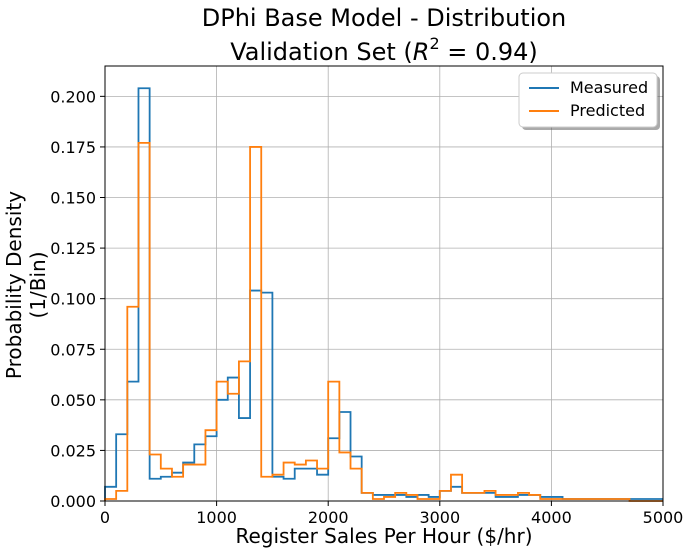  What do you see at coordinates (73, 147) in the screenshot?
I see `y-tick-label: 0.175` at bounding box center [73, 147].